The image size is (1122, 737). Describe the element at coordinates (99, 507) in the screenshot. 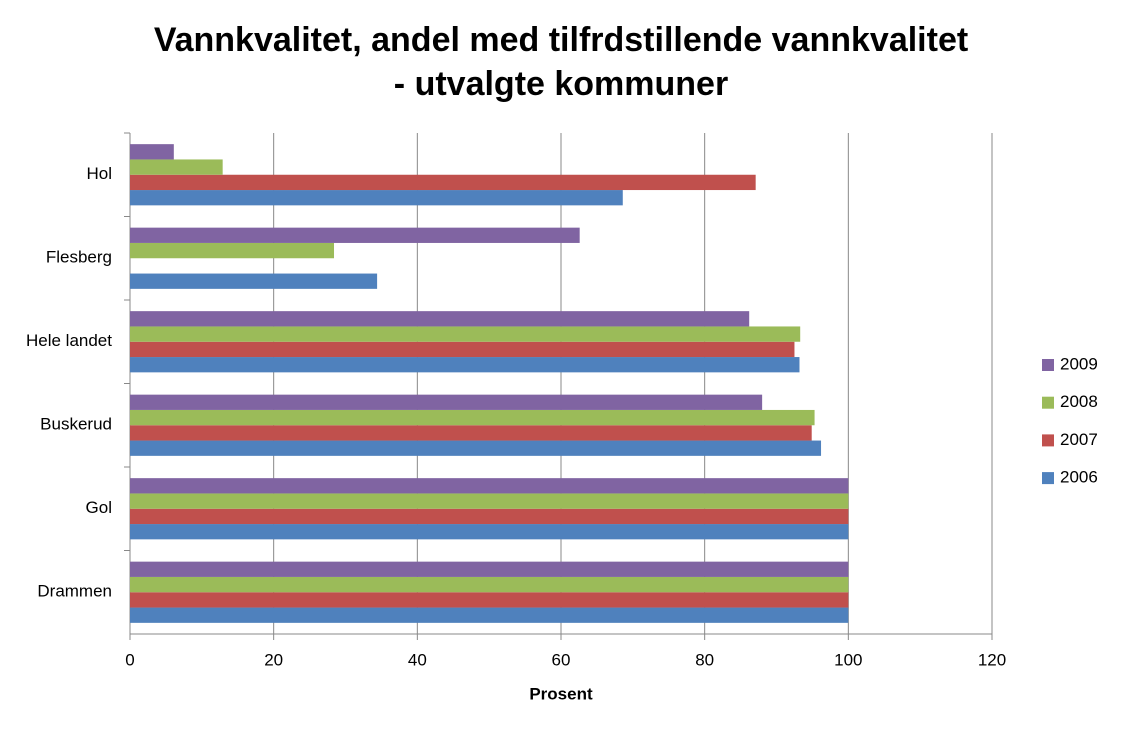

I see `y-tick-label: Gol` at that location.